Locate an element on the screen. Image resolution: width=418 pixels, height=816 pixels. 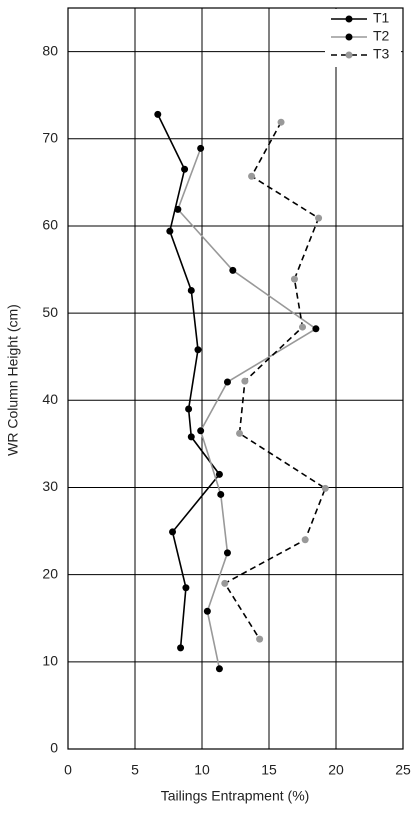
x-tick-label: 25 is located at coordinates (403, 770).